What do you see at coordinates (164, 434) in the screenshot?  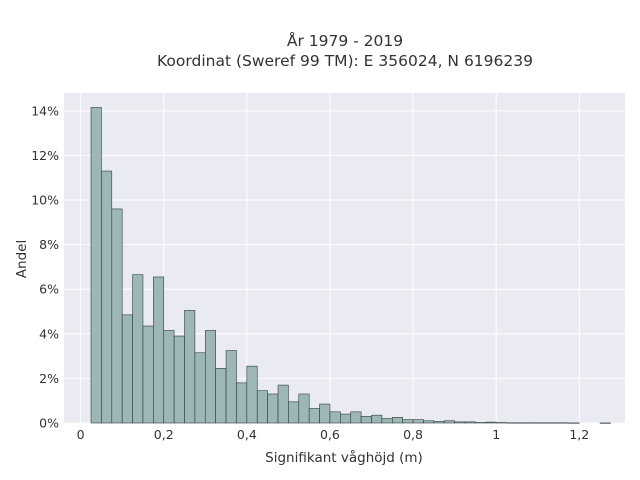 I see `x-tick-label-1: 0,2` at bounding box center [164, 434].